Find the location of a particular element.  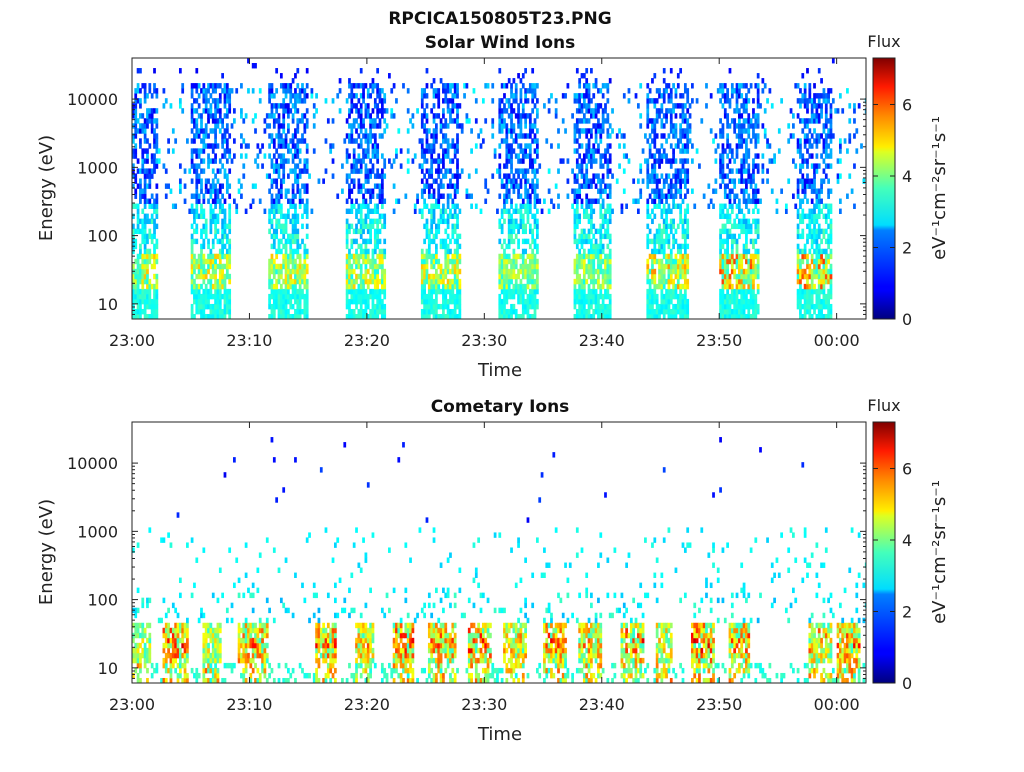

x-tick-label-solar: 23:30 is located at coordinates (484, 340).